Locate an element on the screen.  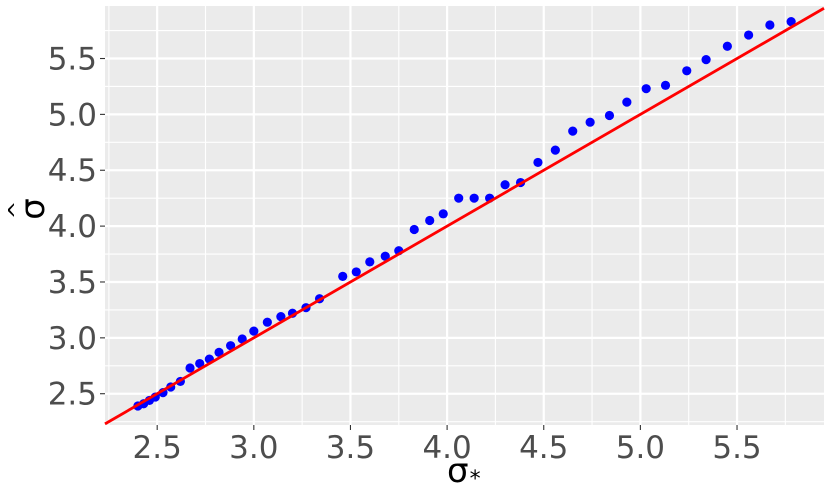
y-tick-label: 5.5 is located at coordinates (72, 60).